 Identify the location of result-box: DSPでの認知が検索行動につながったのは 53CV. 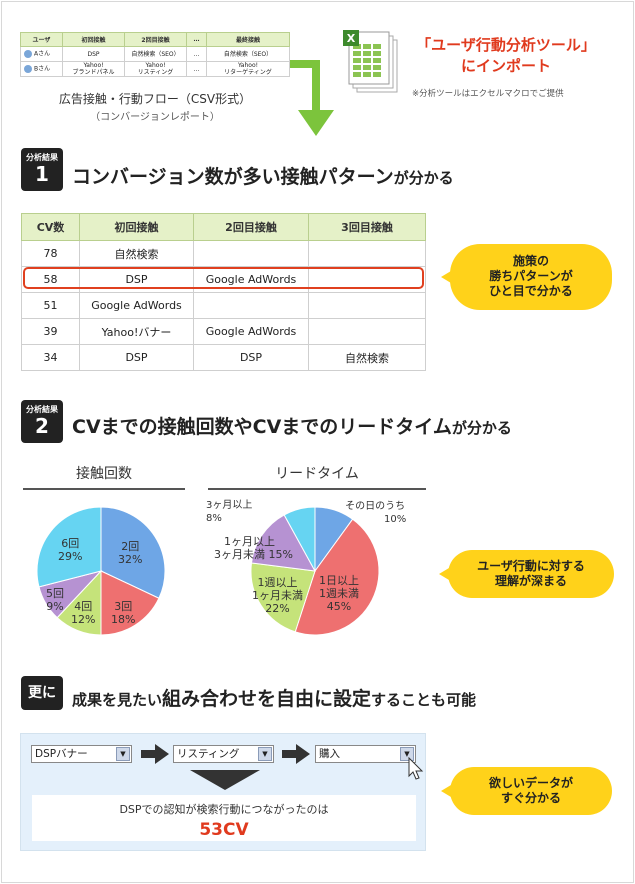
(224, 818).